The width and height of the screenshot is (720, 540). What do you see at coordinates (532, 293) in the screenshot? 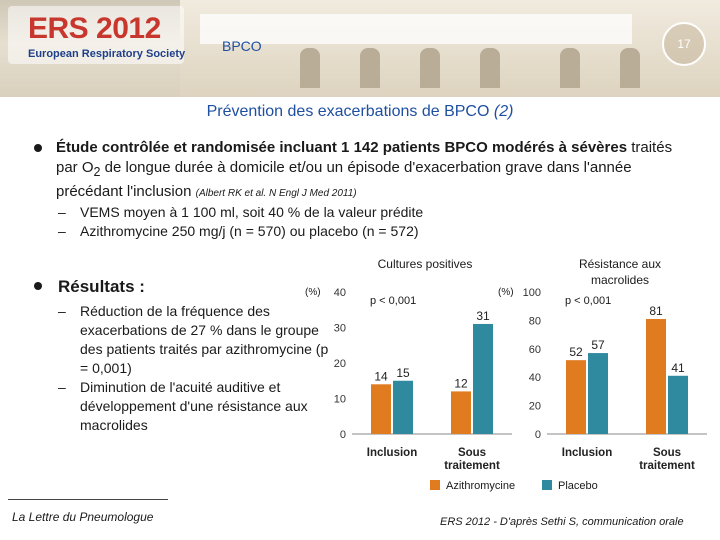
I see `chart2-y-tick-label: 100` at bounding box center [532, 293].